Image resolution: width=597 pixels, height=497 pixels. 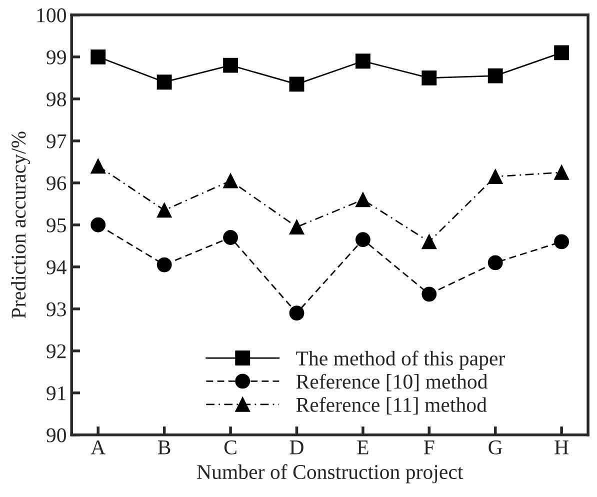 What do you see at coordinates (495, 447) in the screenshot?
I see `x-tick-label: G` at bounding box center [495, 447].